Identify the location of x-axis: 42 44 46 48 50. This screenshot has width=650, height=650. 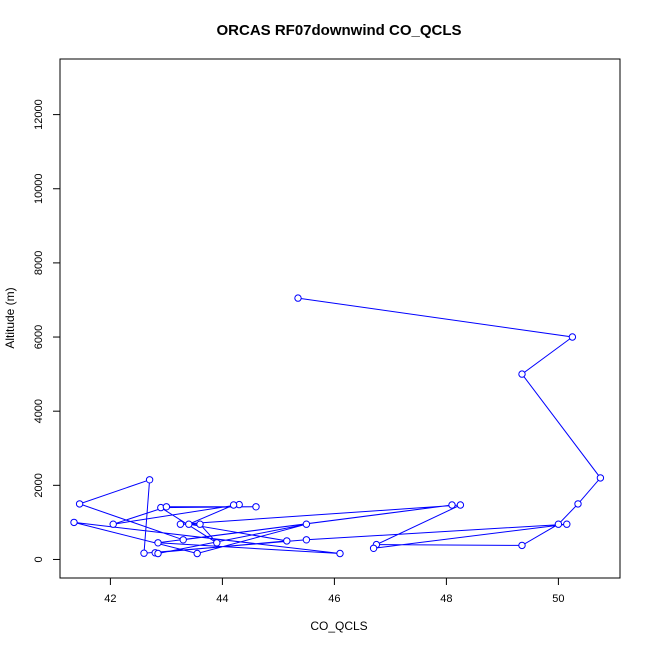
(334, 591).